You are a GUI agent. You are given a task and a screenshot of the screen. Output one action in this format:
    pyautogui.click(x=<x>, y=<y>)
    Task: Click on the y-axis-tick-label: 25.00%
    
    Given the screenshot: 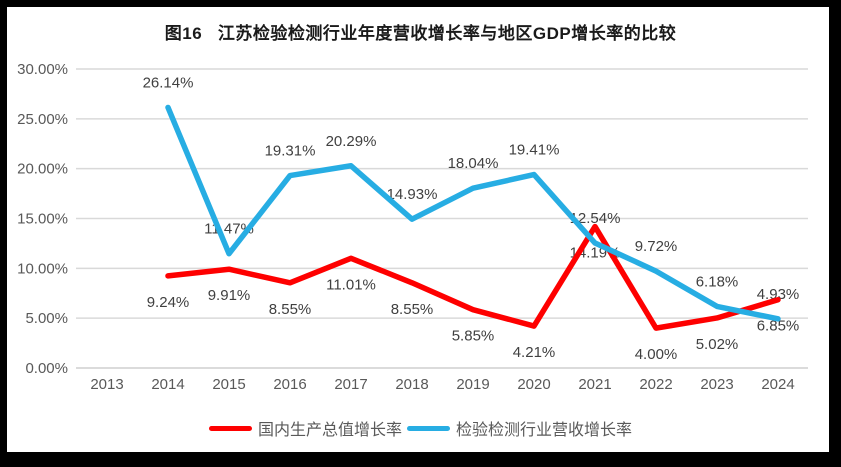 What is the action you would take?
    pyautogui.click(x=42, y=119)
    